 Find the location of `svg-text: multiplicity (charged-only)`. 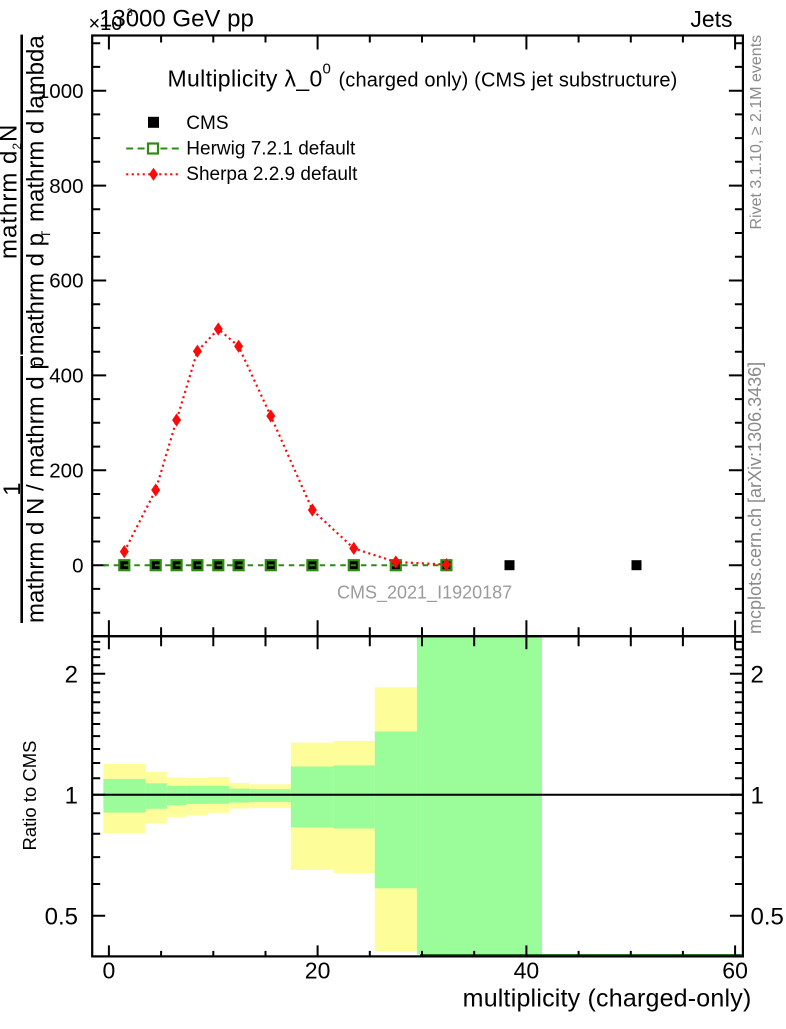

svg-text: multiplicity (charged-only) is located at coordinates (607, 999).